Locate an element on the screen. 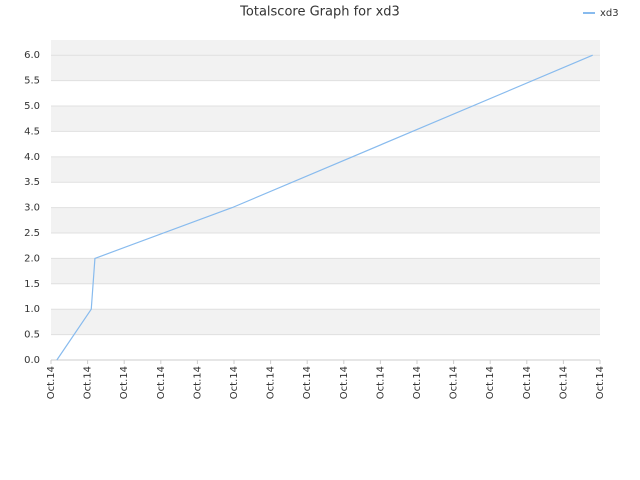  y-tick-label: 1.5 is located at coordinates (32, 284).